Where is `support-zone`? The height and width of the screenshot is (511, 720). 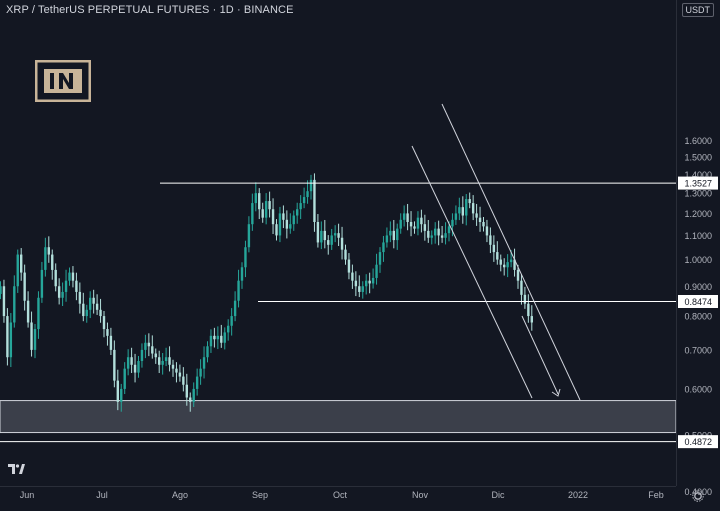
support-zone is located at coordinates (338, 417).